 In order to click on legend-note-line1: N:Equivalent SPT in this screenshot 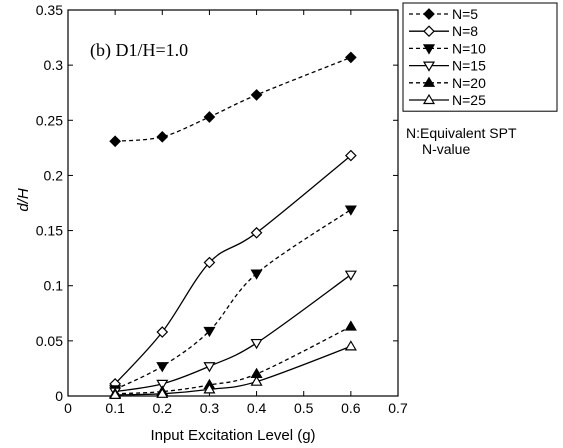, I will do `click(461, 133)`.